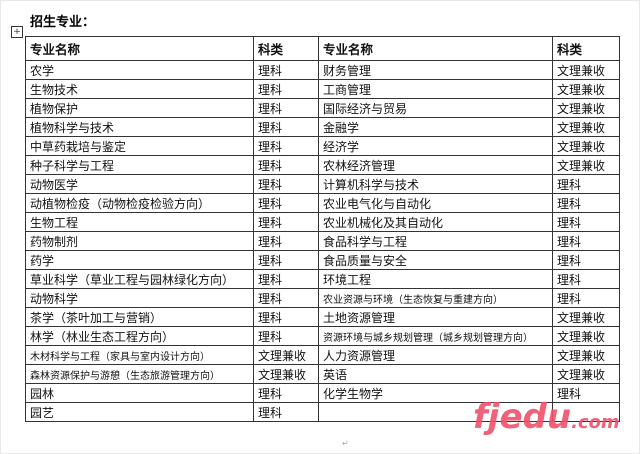 The width and height of the screenshot is (640, 454). Describe the element at coordinates (139, 146) in the screenshot. I see `major-name-cell: 中草药栽培与鉴定` at that location.